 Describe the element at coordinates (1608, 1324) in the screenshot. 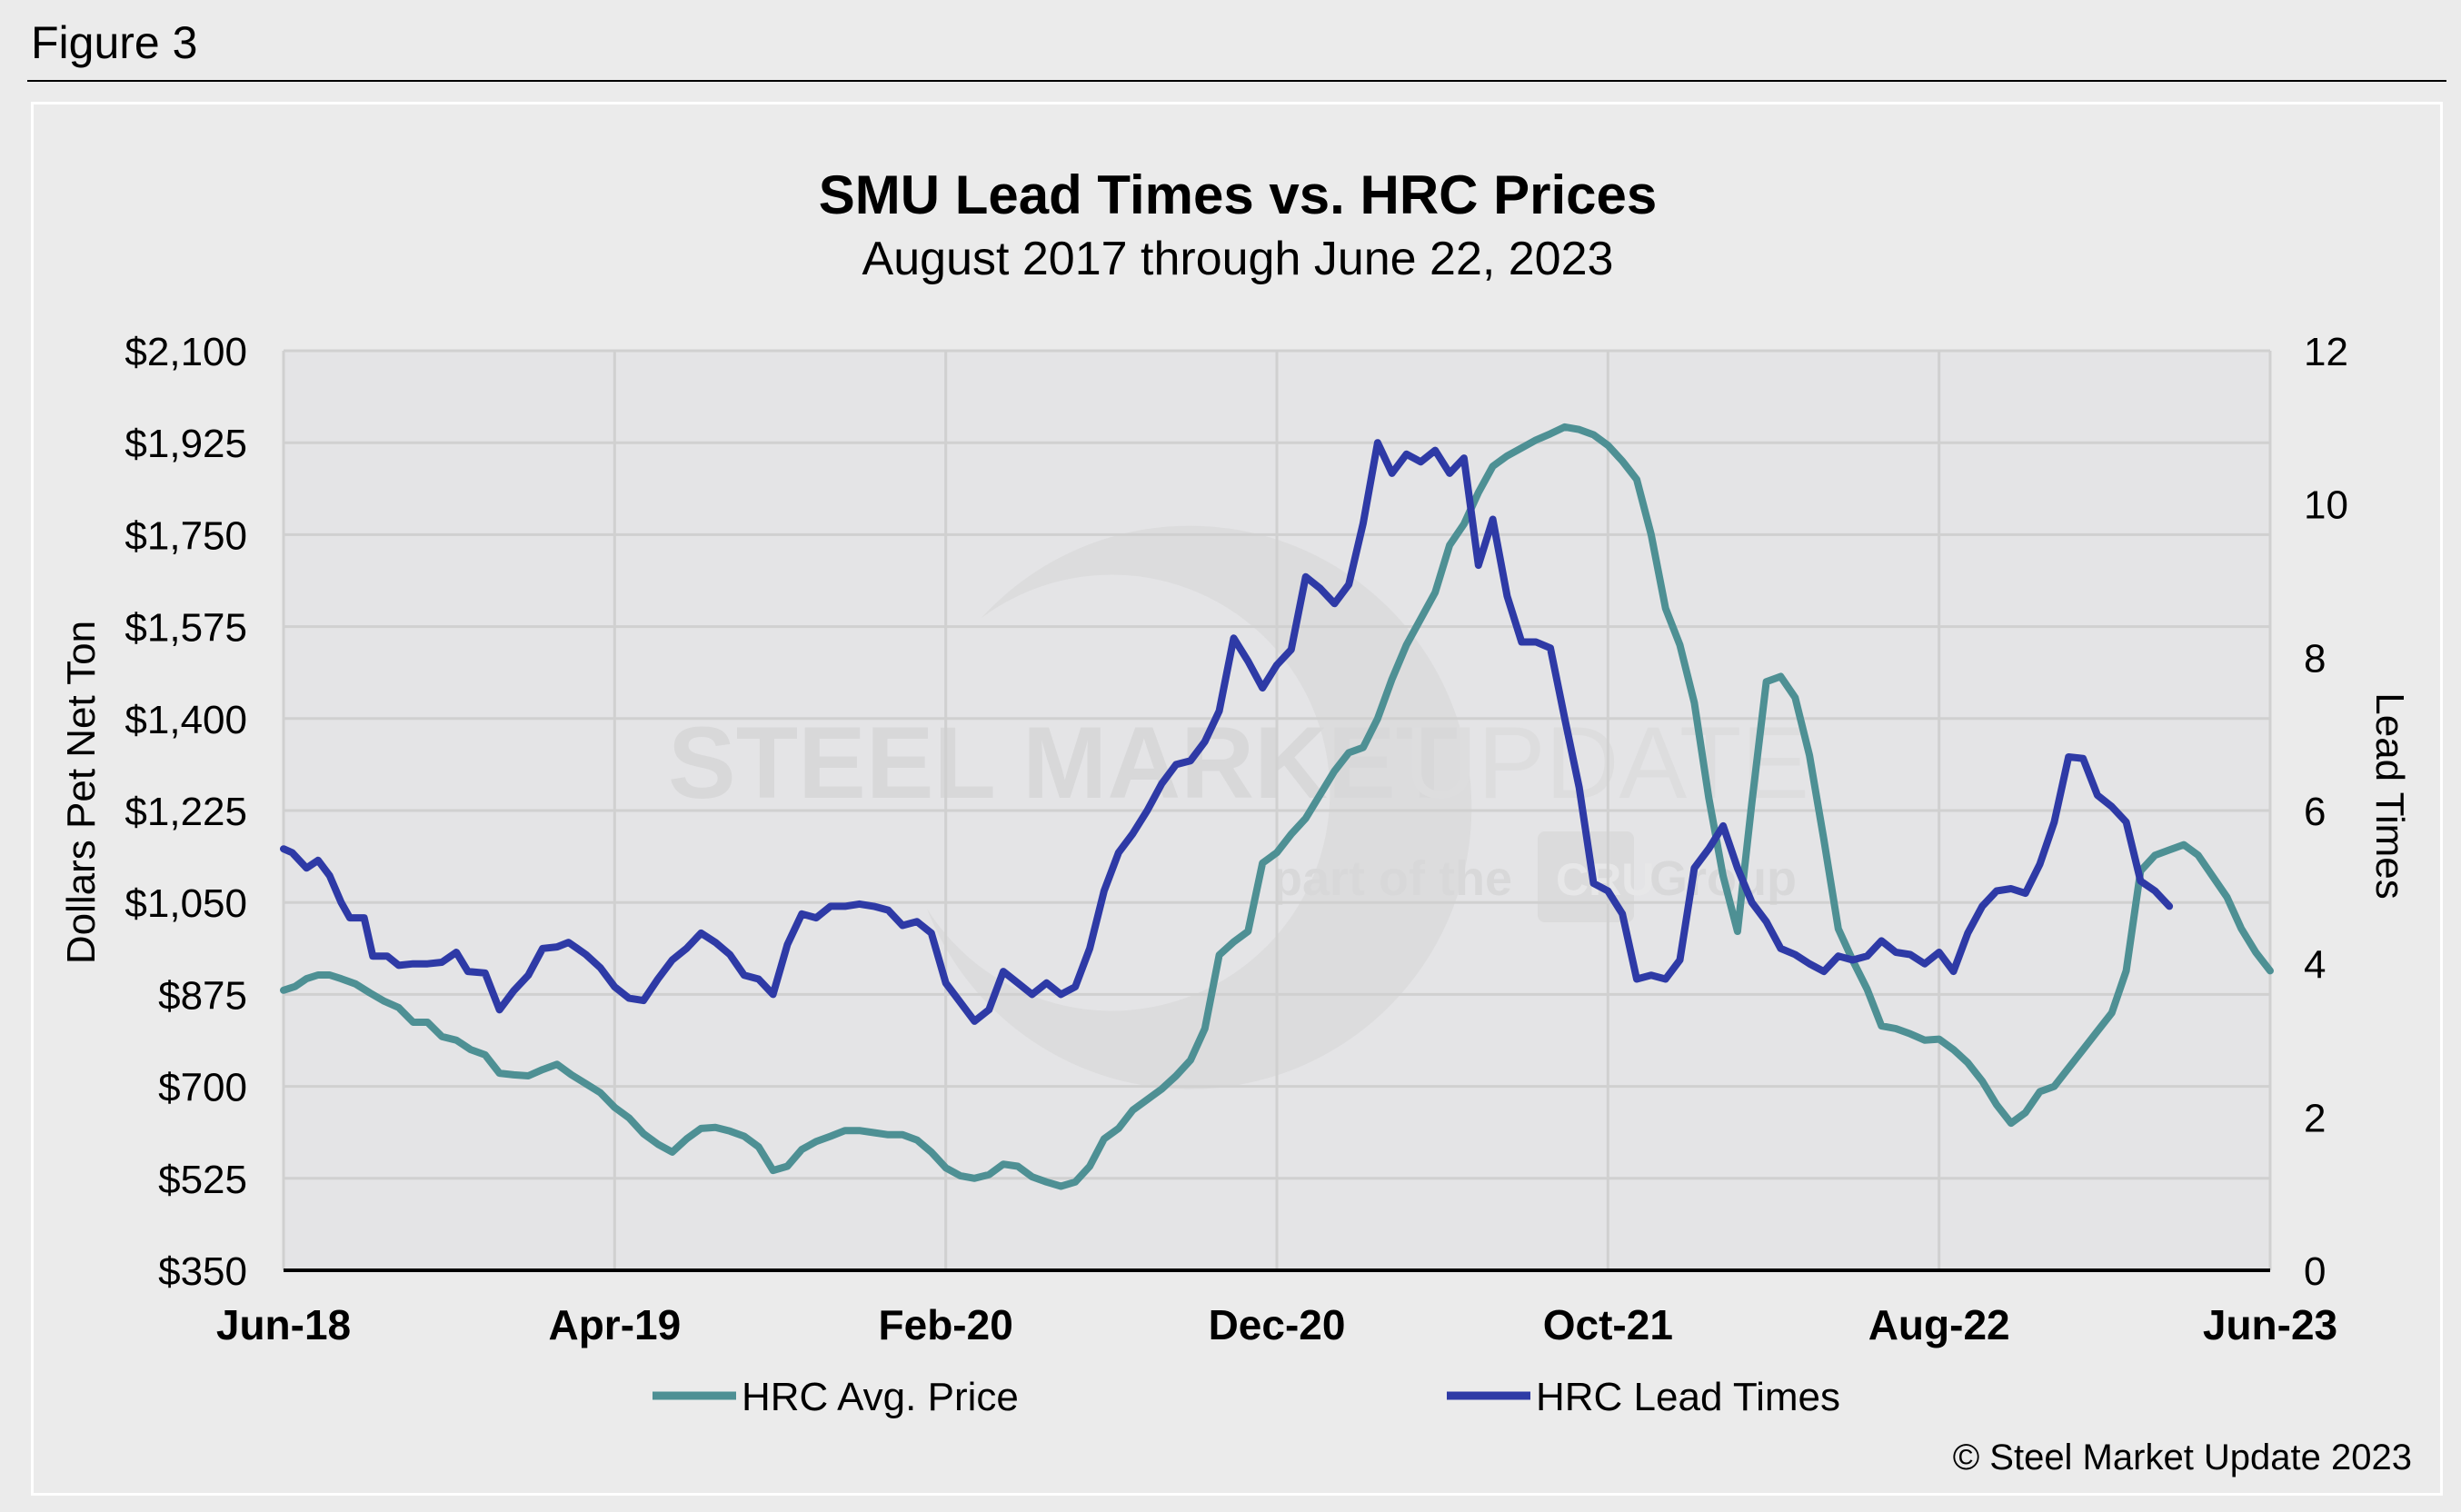

I see `x-tick-label: Oct-21` at that location.